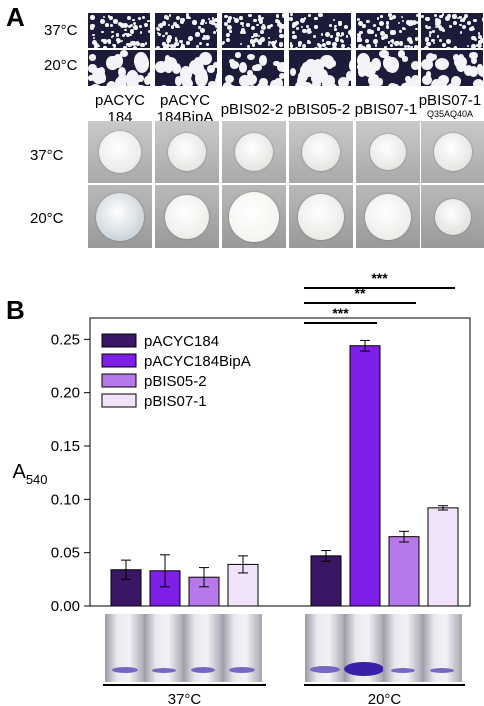  What do you see at coordinates (364, 648) in the screenshot?
I see `tube-image` at bounding box center [364, 648].